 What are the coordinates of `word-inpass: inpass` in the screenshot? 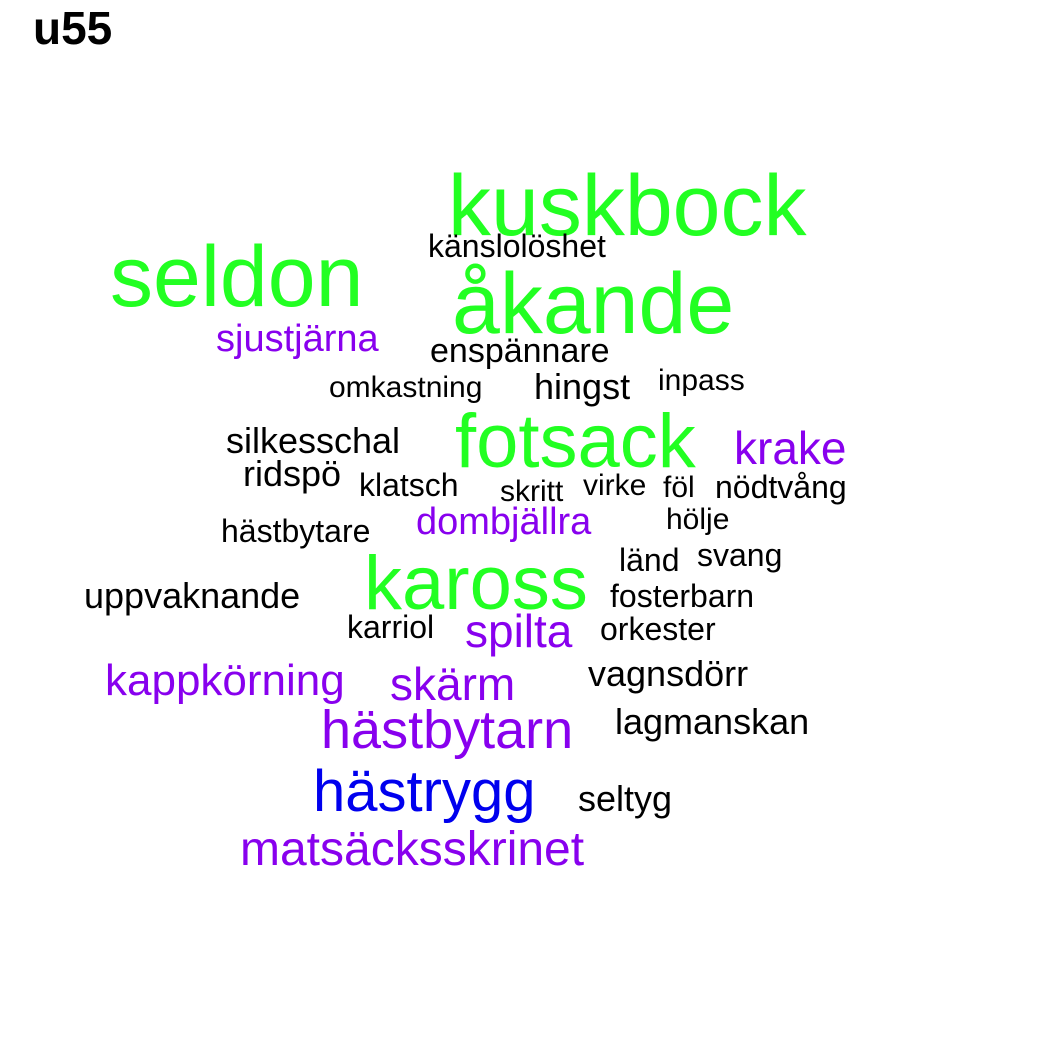 It's located at (701, 380).